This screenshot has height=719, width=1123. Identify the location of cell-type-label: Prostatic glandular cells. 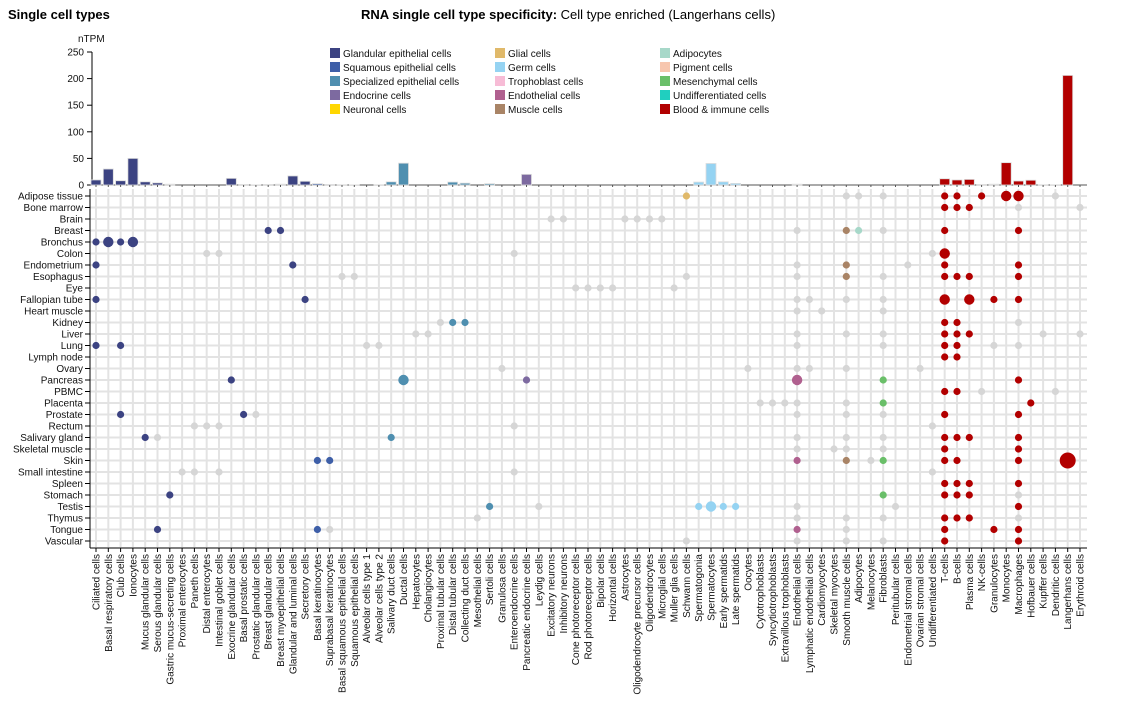
(256, 607).